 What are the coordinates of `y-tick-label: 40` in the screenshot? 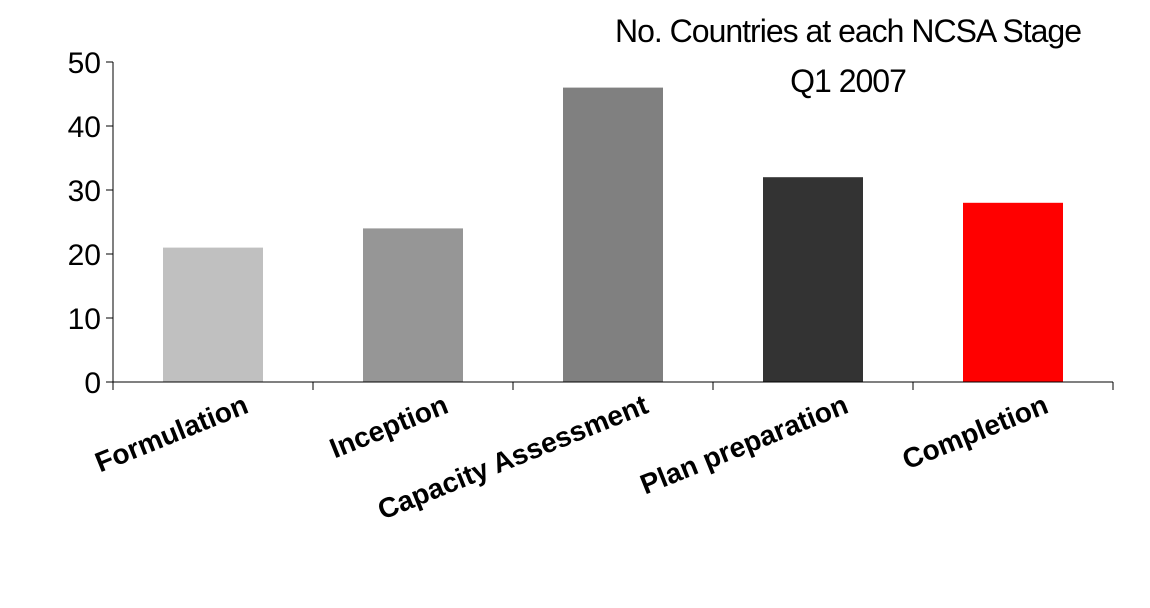 It's located at (84, 127).